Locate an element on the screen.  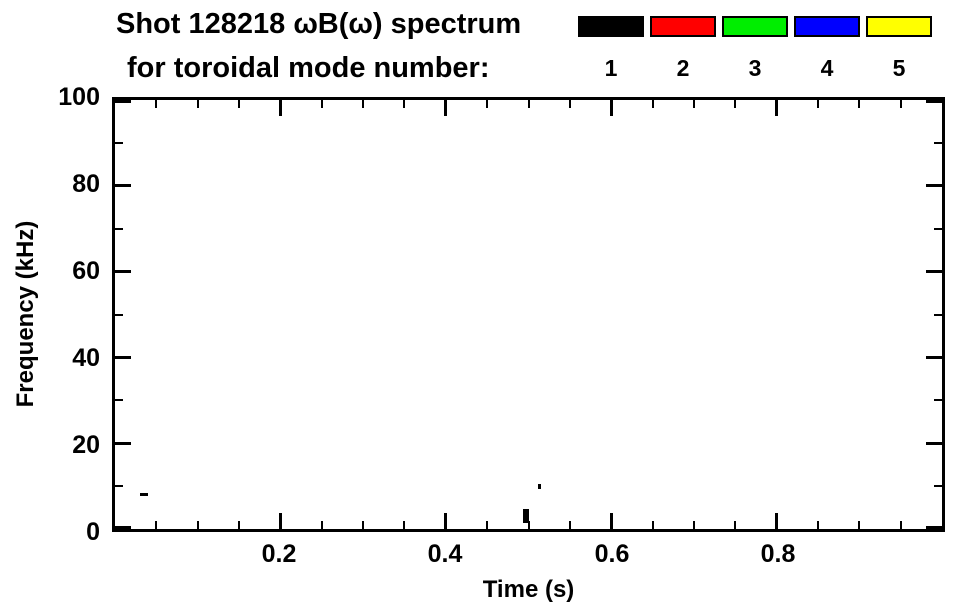
legend-label: 2 is located at coordinates (683, 68).